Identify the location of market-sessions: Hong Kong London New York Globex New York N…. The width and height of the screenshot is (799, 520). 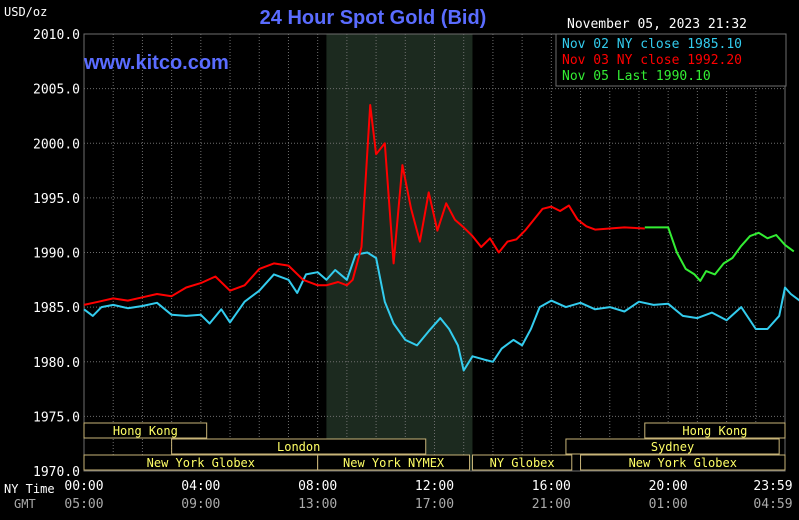
(434, 446).